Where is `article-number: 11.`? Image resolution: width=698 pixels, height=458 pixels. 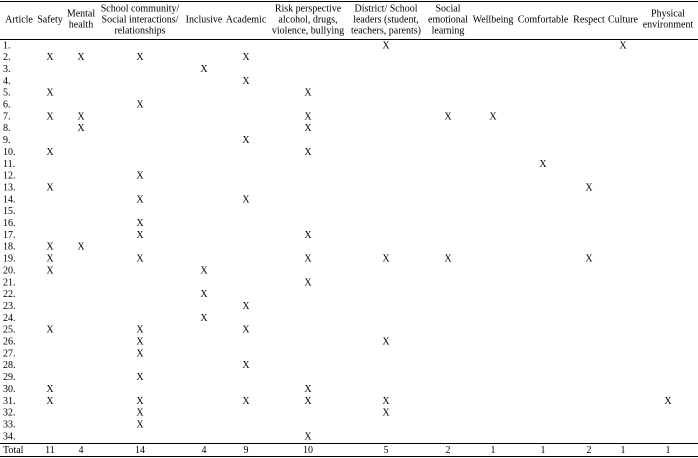 article-number: 11. is located at coordinates (9, 164).